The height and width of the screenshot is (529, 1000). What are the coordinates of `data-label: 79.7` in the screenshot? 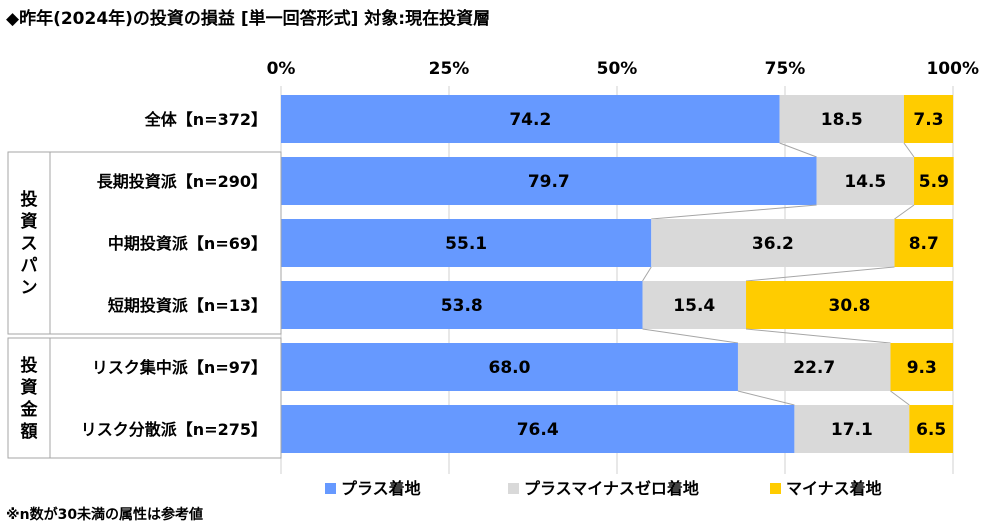 It's located at (549, 182).